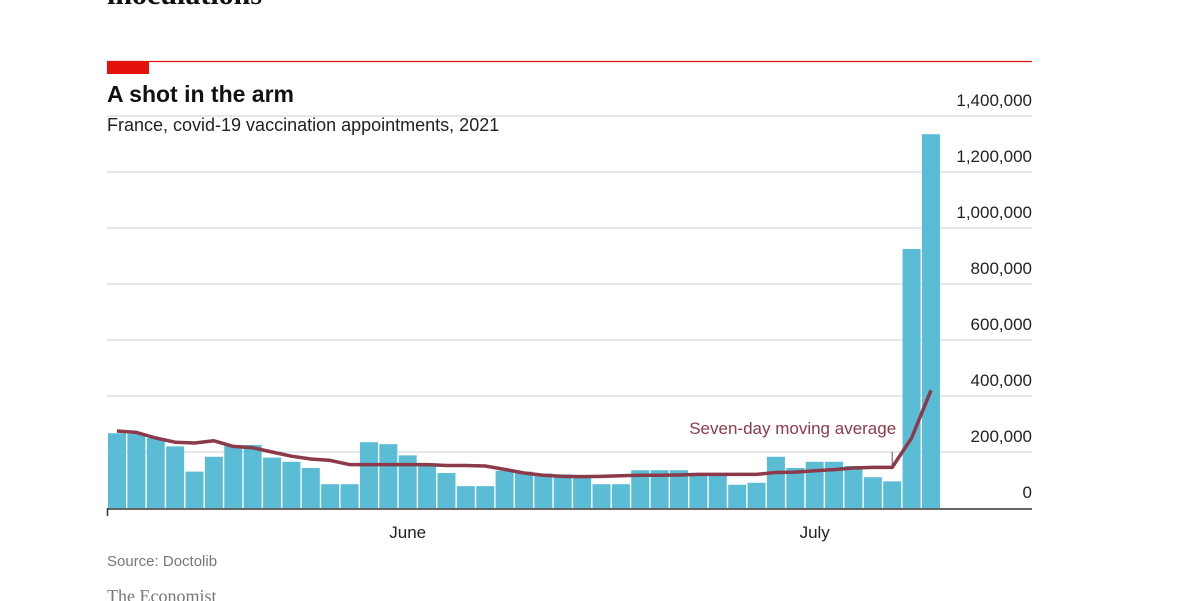  I want to click on moving-average-line, so click(524, 434).